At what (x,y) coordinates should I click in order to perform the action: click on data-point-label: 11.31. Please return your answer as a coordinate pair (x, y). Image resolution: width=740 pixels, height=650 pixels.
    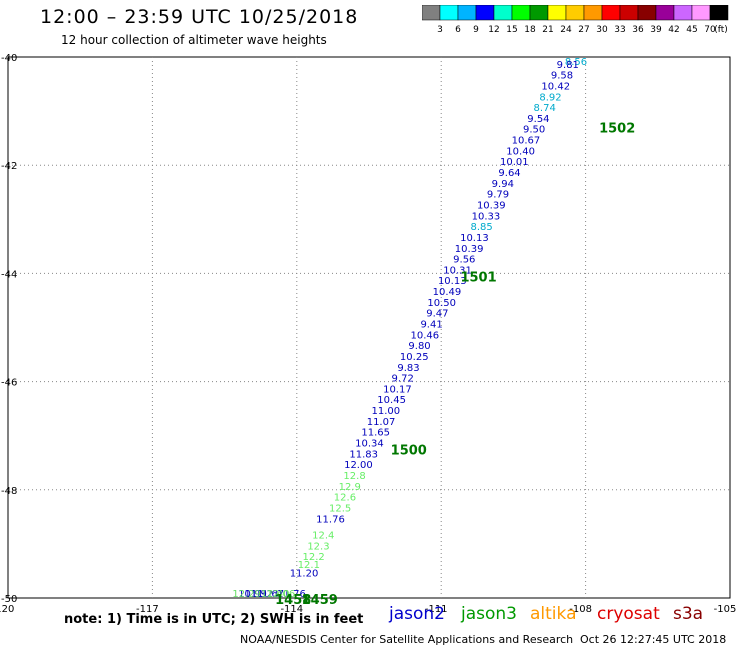
    Looking at the image, I should click on (258, 594).